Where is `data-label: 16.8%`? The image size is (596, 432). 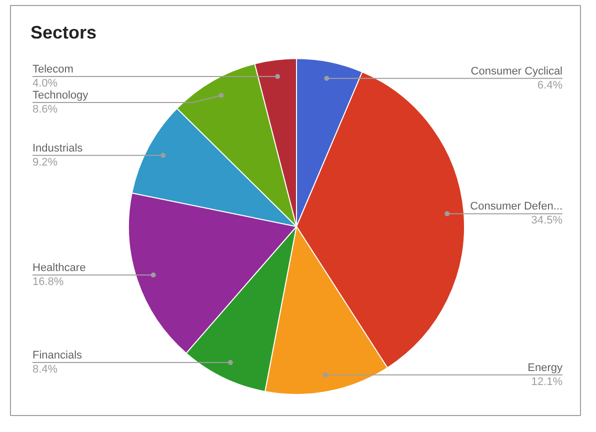
data-label: 16.8% is located at coordinates (48, 282).